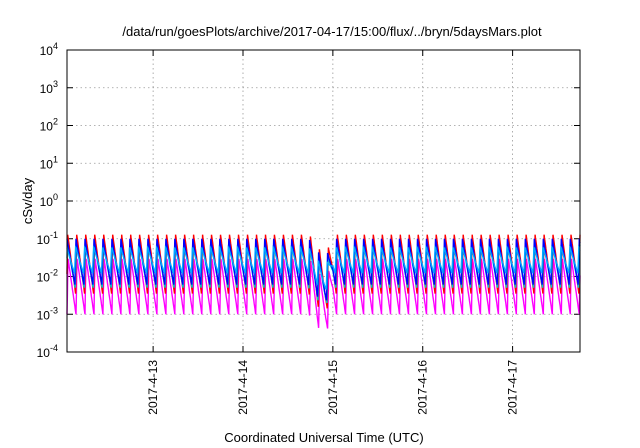 The width and height of the screenshot is (640, 448). What do you see at coordinates (47, 238) in the screenshot?
I see `y-tick-label: 10⁻¹` at bounding box center [47, 238].